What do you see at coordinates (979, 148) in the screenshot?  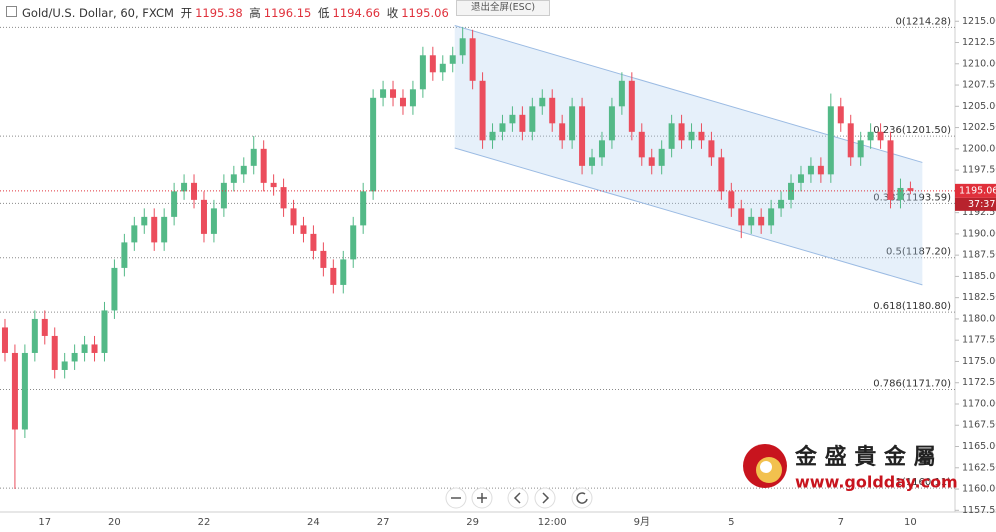 I see `y-tick-label: 1200.00` at bounding box center [979, 148].